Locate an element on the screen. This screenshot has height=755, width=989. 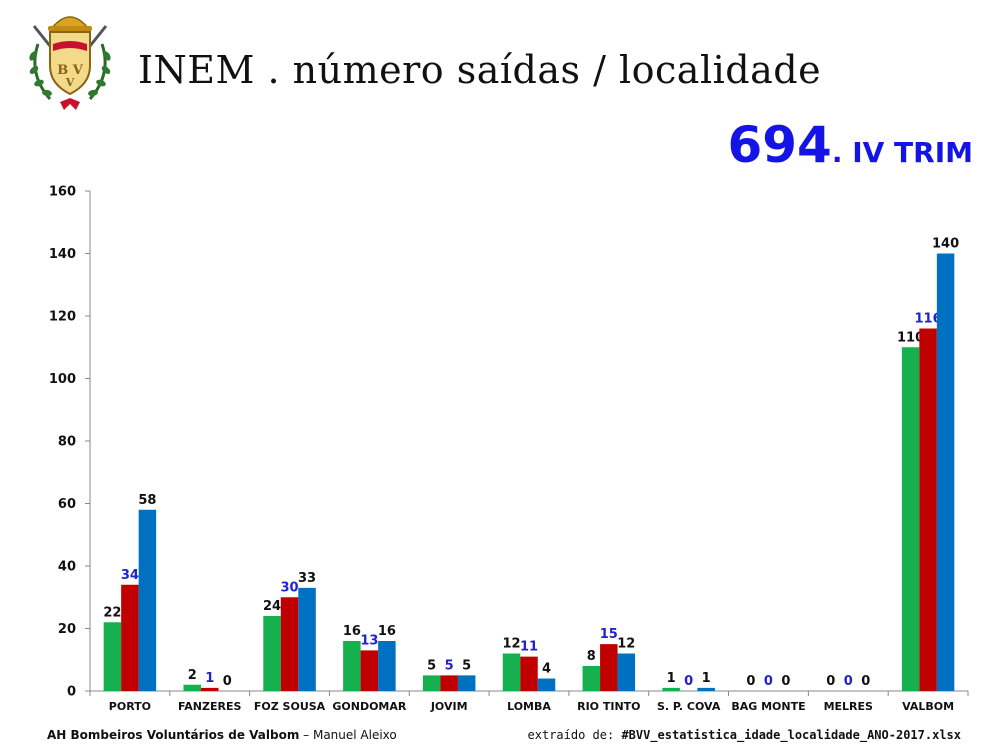
x-tick-label: RIO TINTO is located at coordinates (608, 706).